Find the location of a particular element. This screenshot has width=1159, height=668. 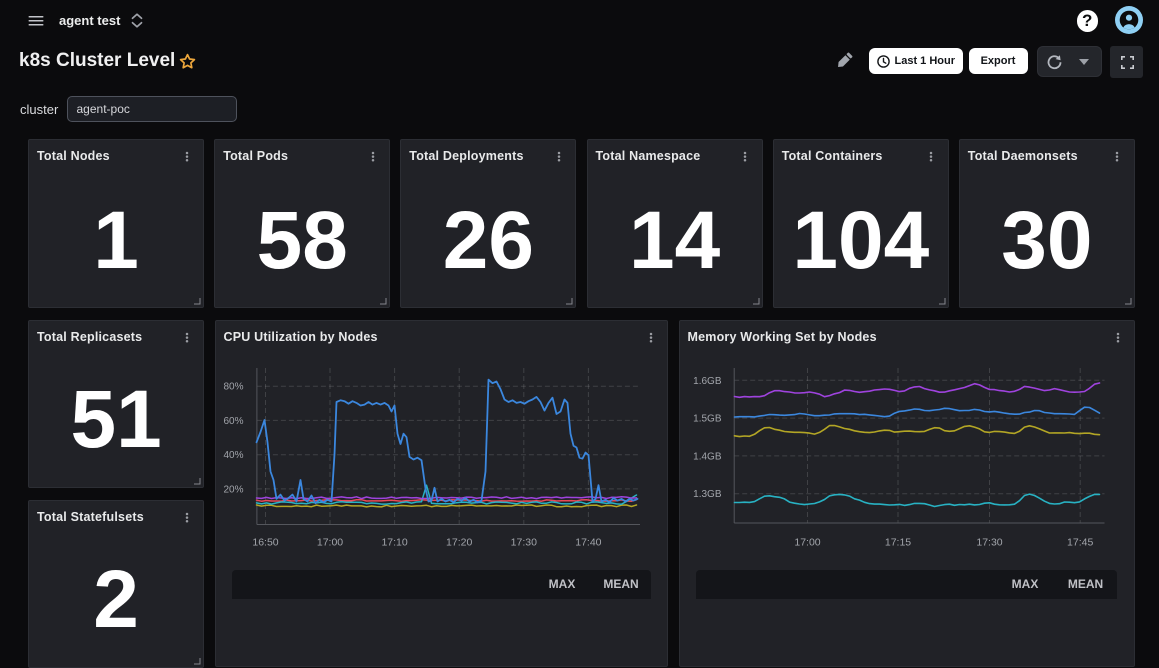

svg-text: 17:10 is located at coordinates (394, 543).